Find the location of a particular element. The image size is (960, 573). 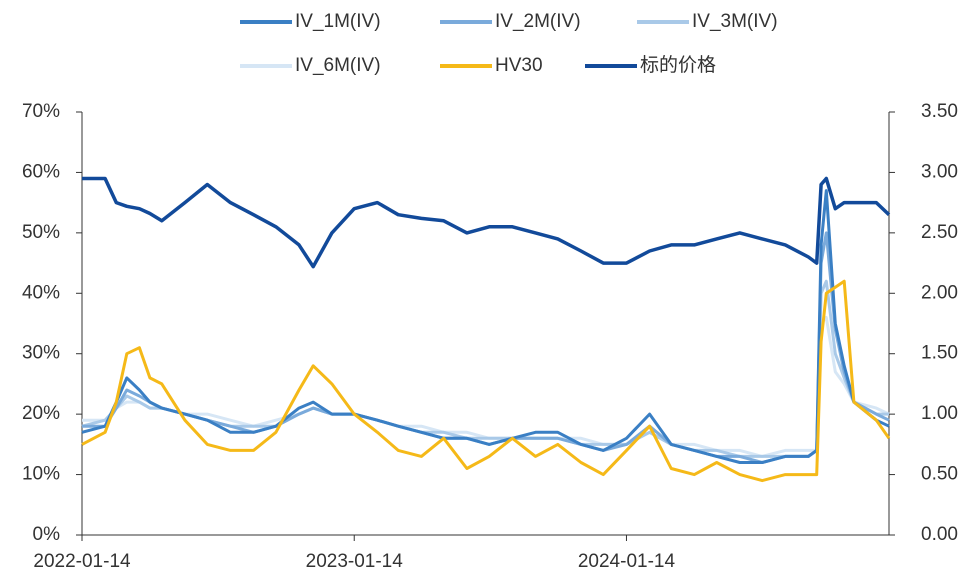

legend-label: 标的价格 is located at coordinates (678, 65).